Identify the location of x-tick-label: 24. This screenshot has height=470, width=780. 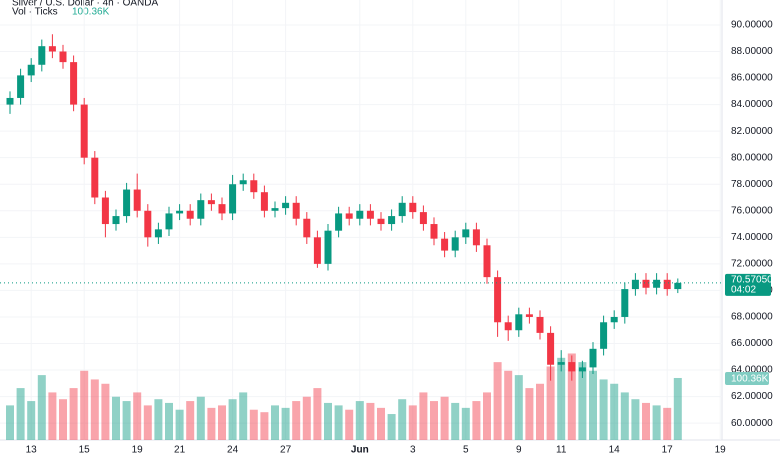
(233, 450).